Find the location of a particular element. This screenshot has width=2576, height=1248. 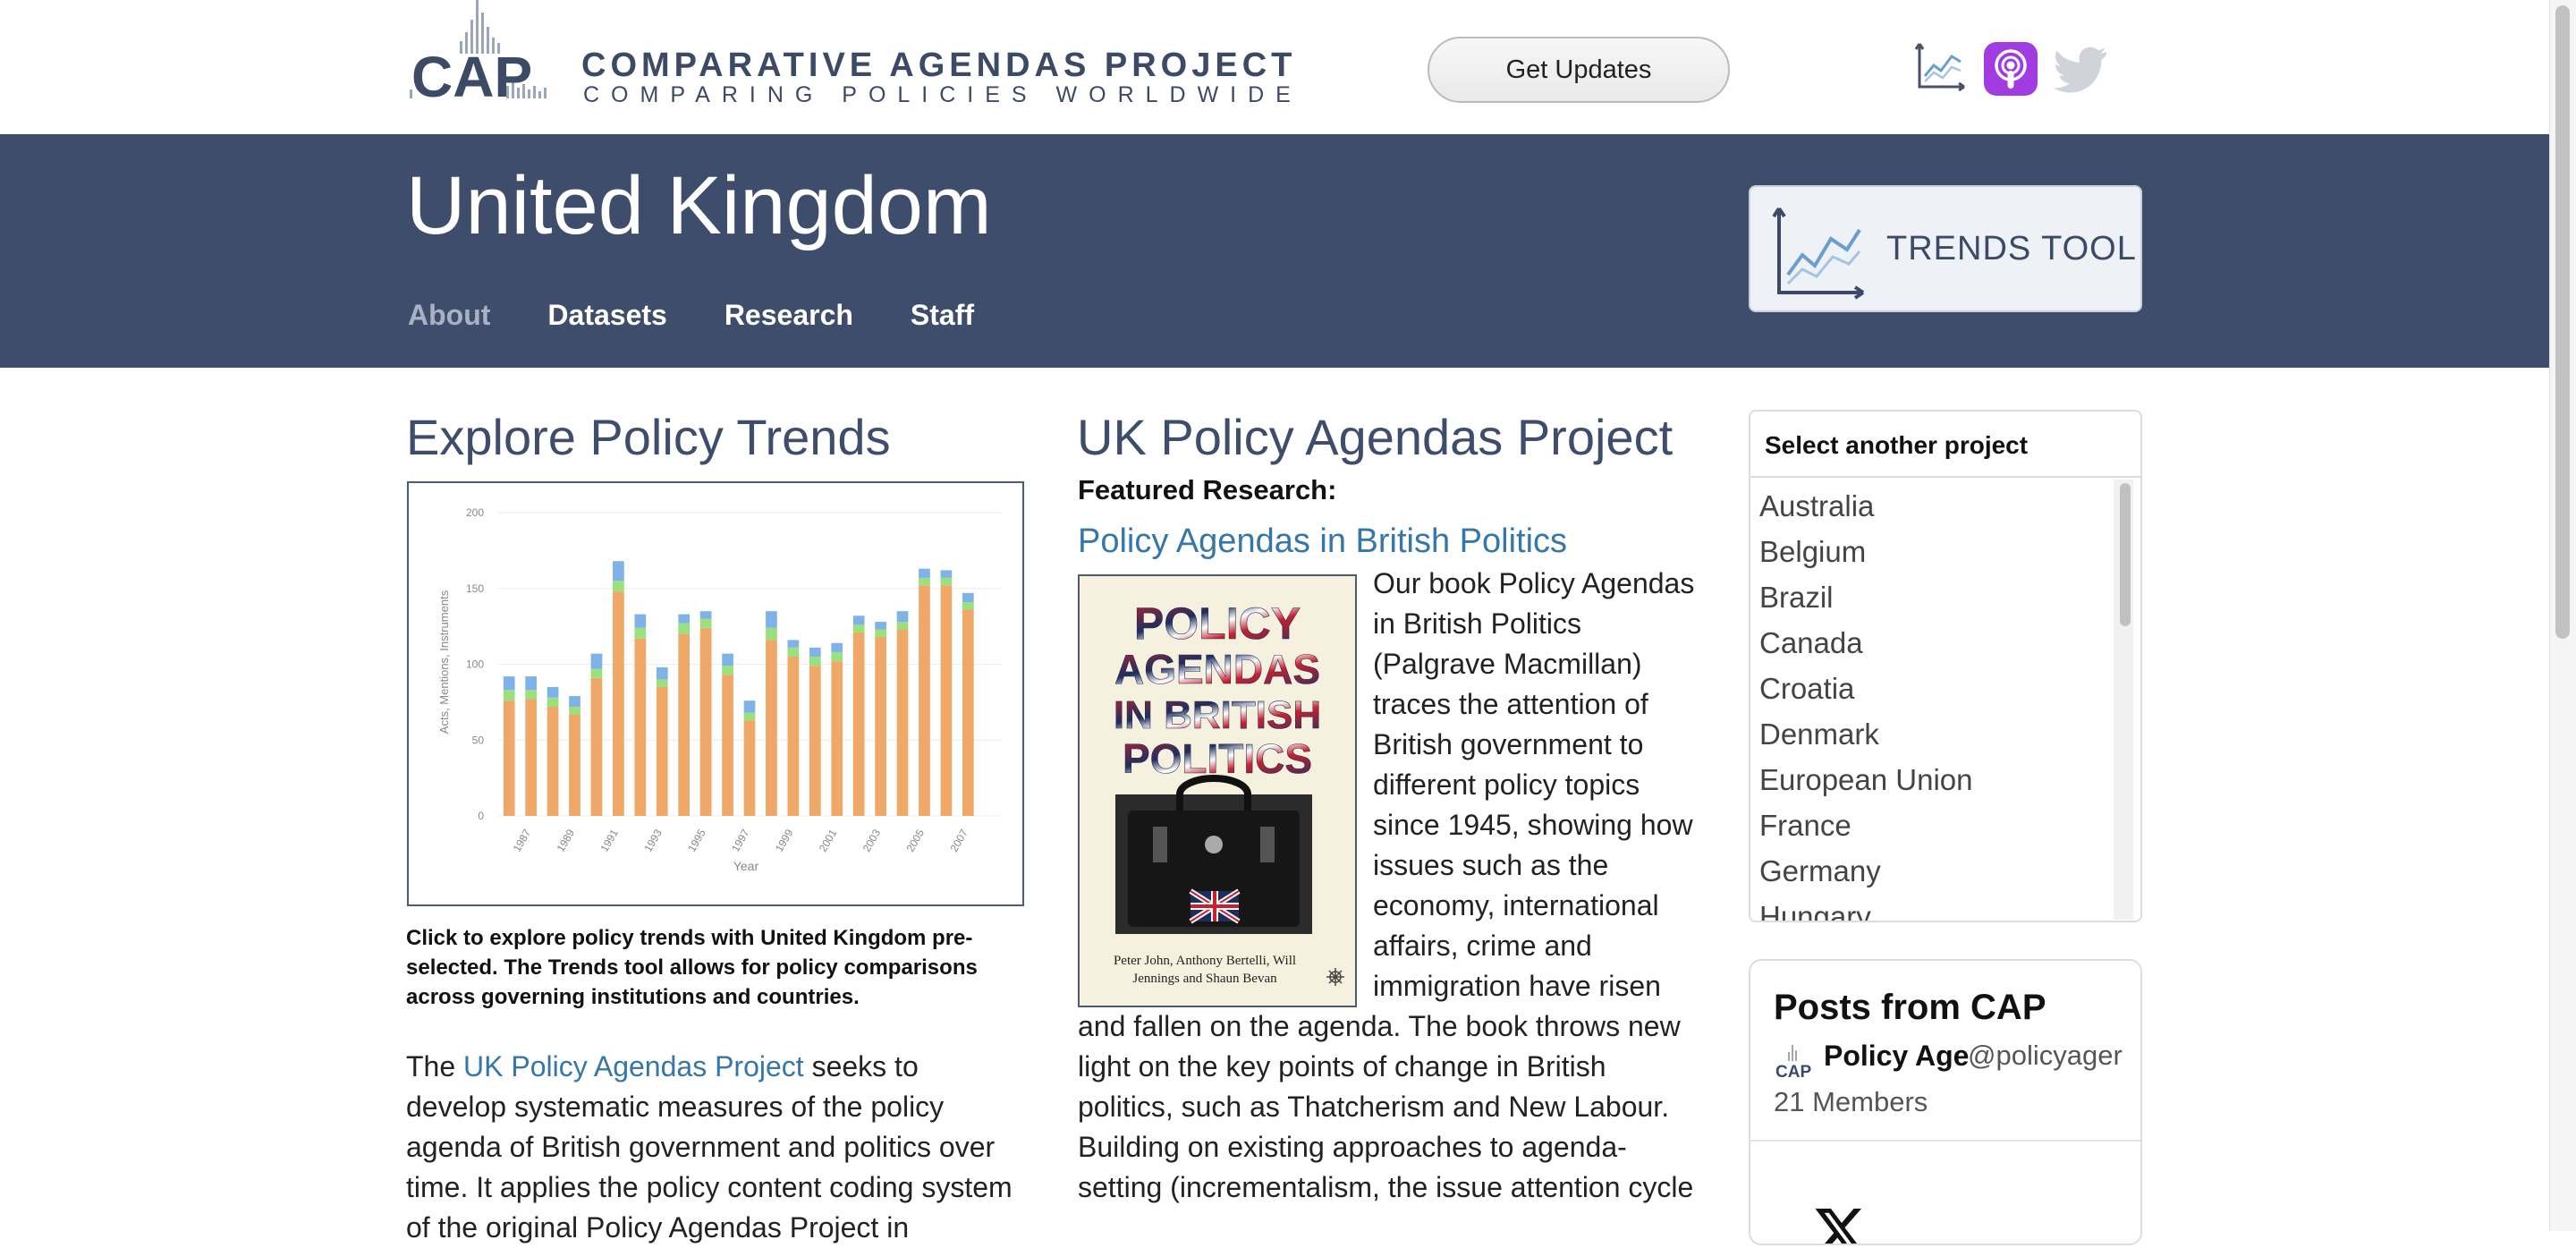

trends-chart-icon is located at coordinates (1939, 67).